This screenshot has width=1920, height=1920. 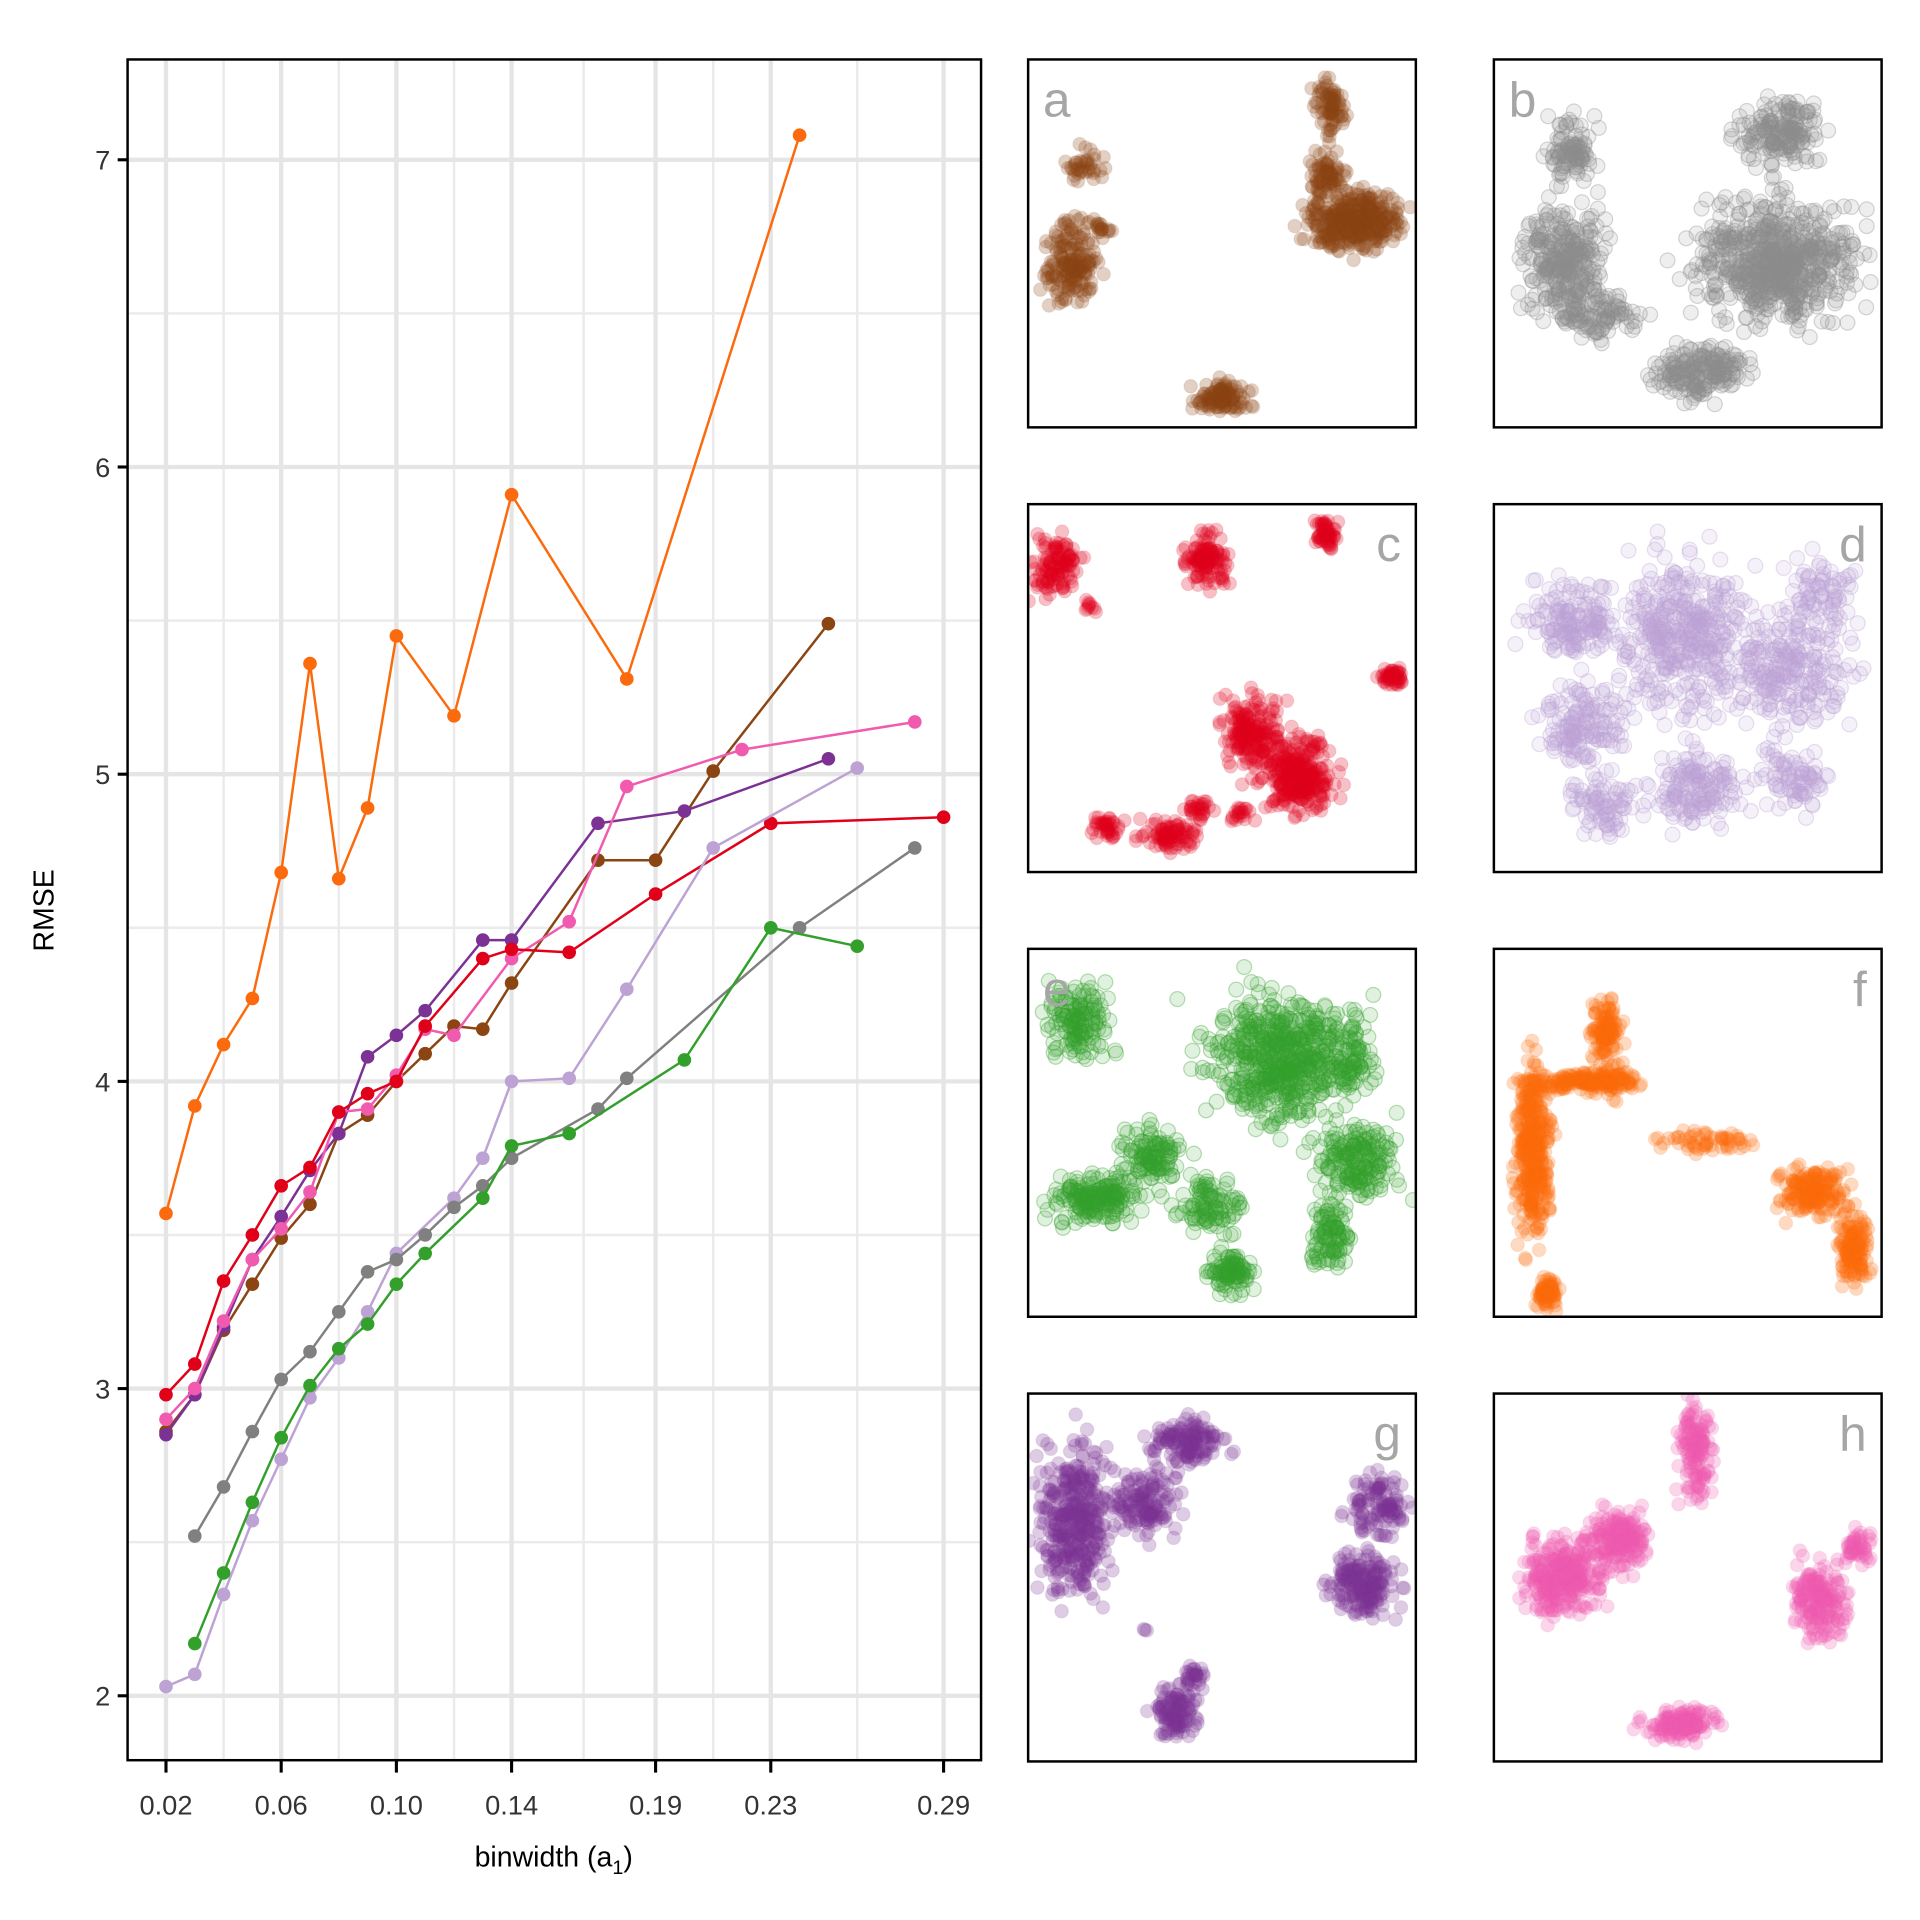 What do you see at coordinates (1222, 243) in the screenshot?
I see `scatter-panel-a: a` at bounding box center [1222, 243].